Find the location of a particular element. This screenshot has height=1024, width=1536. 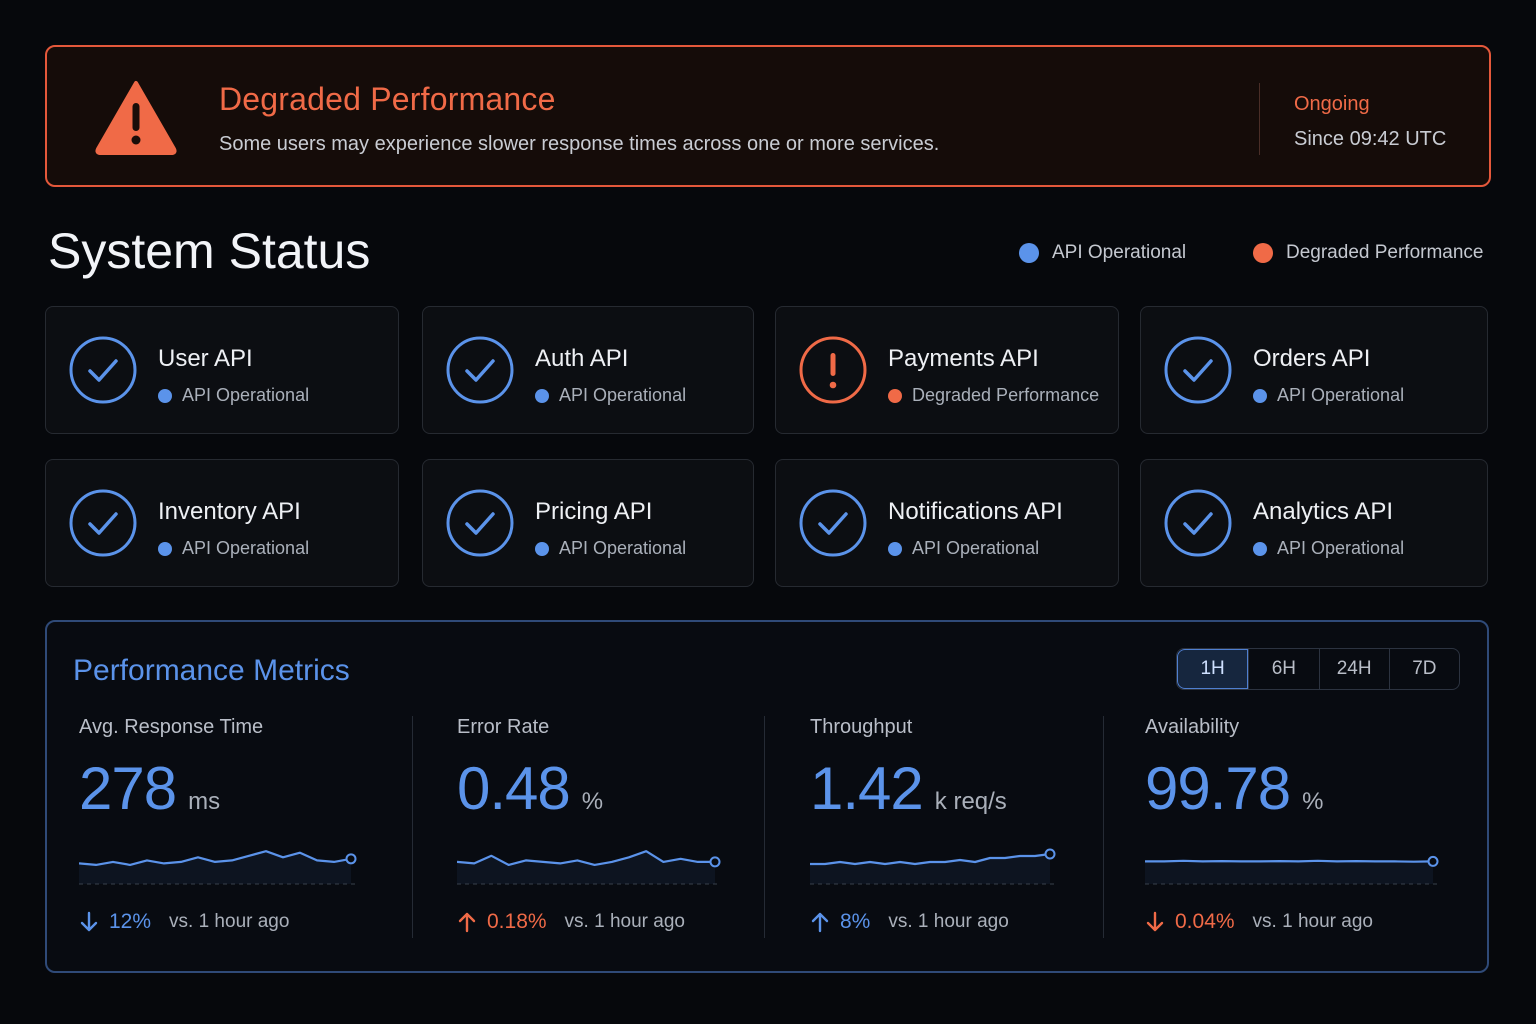

legend-item-operational: API Operational is located at coordinates (1102, 253).